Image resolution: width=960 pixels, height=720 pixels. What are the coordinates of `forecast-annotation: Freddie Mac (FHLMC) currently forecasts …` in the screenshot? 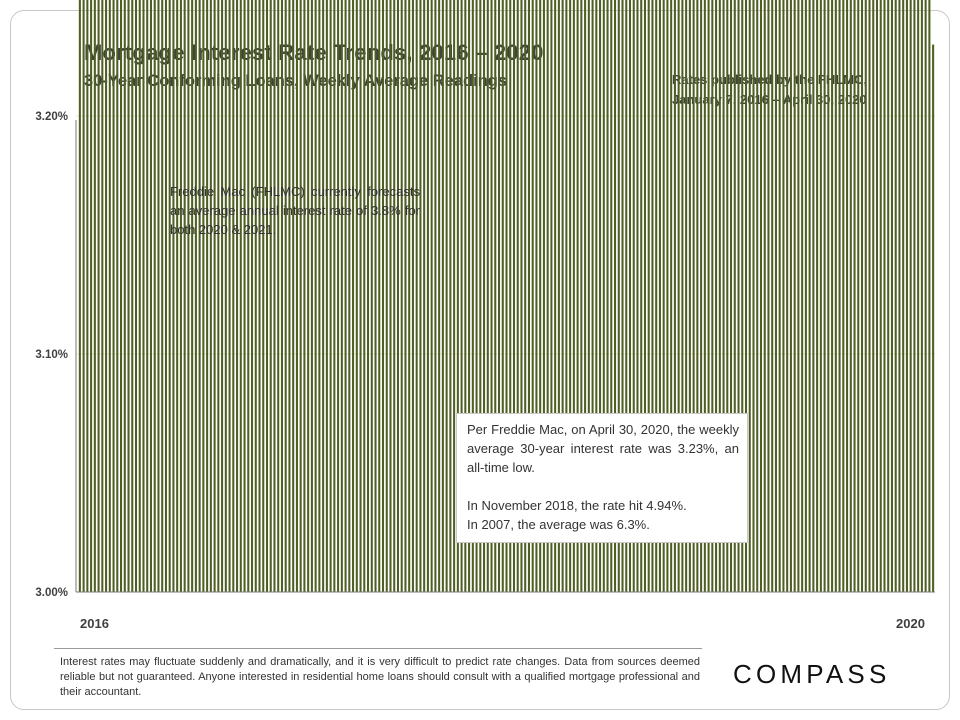 It's located at (295, 210).